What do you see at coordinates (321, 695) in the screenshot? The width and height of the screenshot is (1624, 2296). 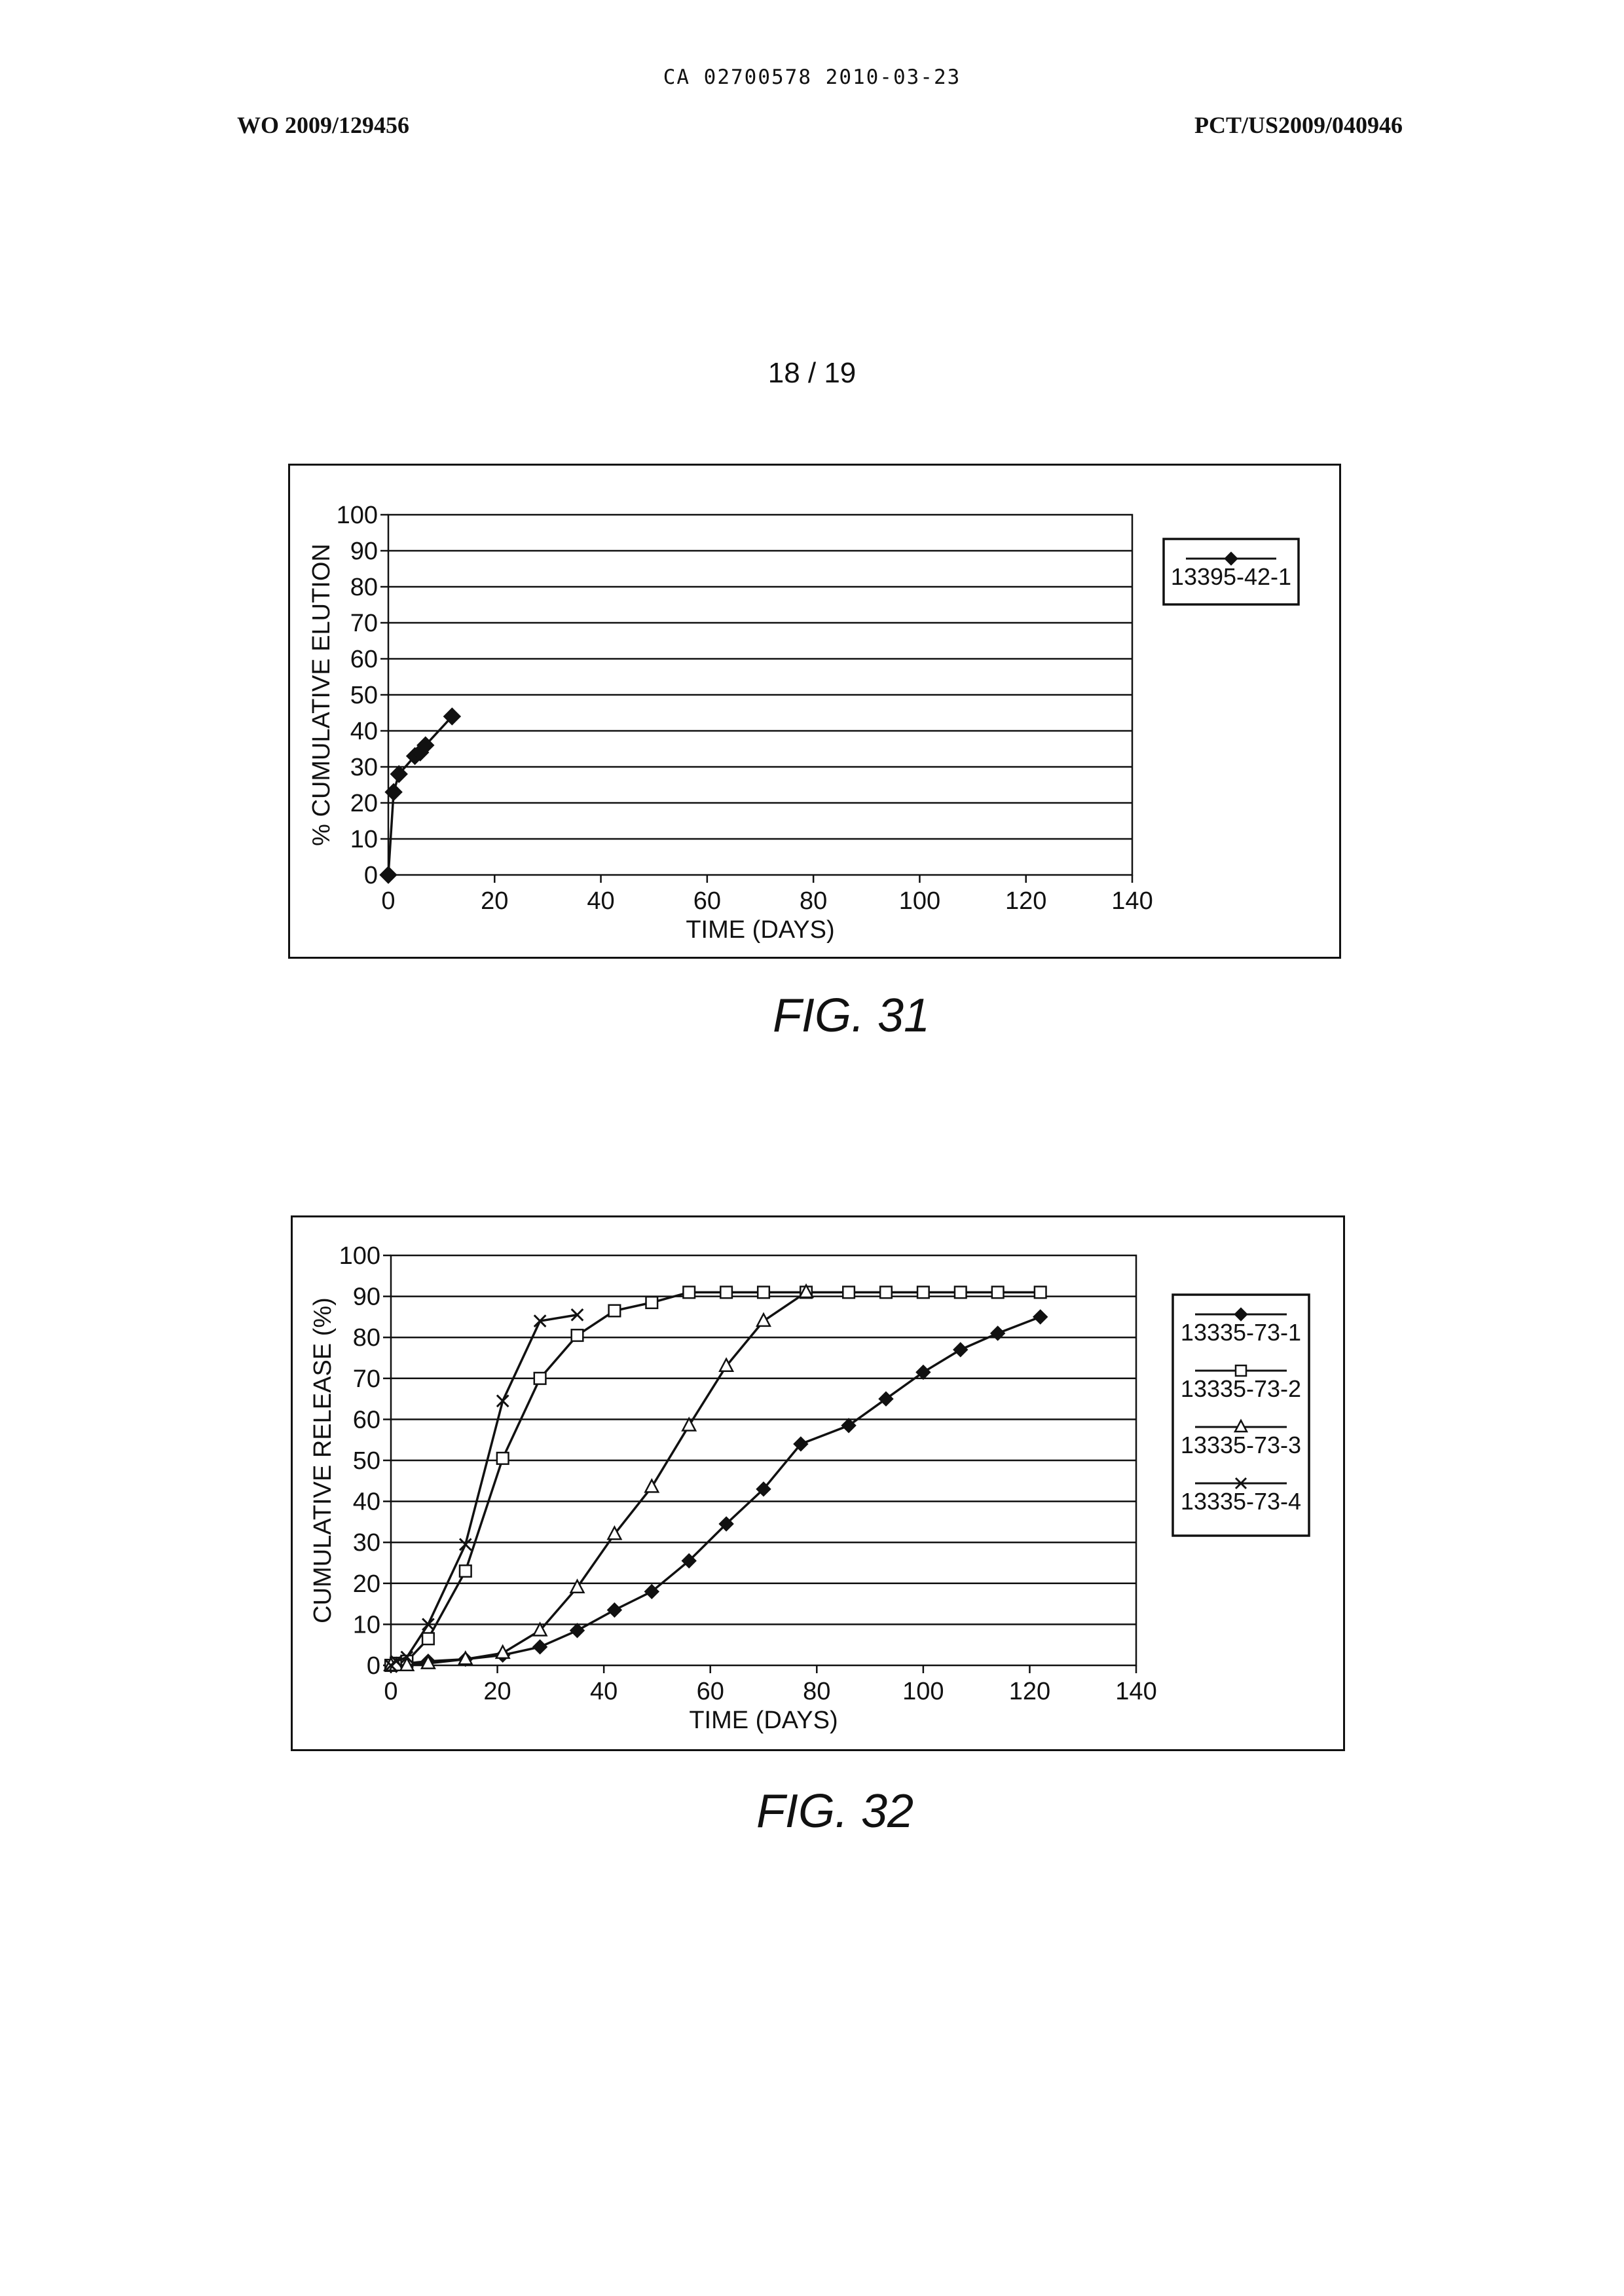 I see `y-axis-label: % CUMULATIVE ELUTION` at bounding box center [321, 695].